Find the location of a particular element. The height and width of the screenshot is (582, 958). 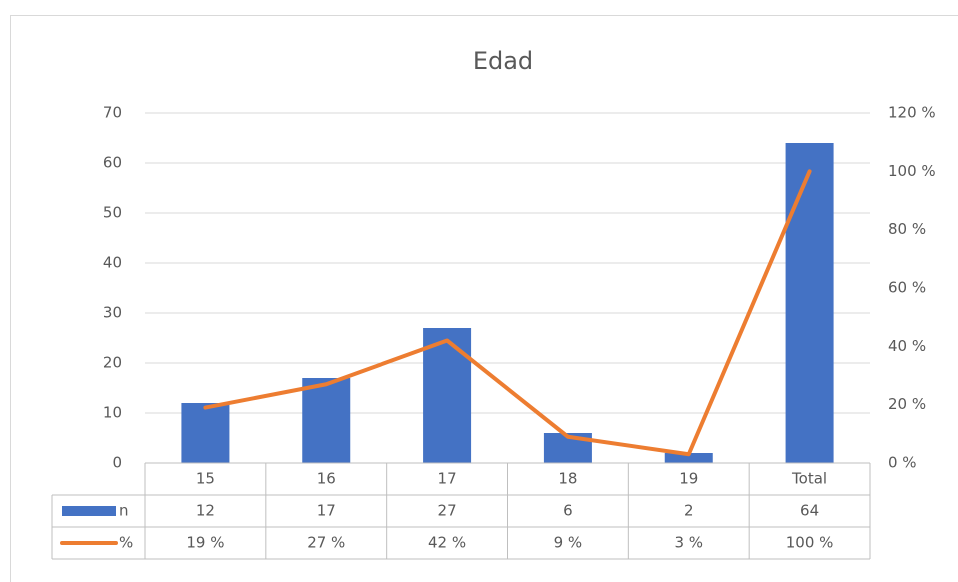

y2-tick-label: 0 % is located at coordinates (902, 463).